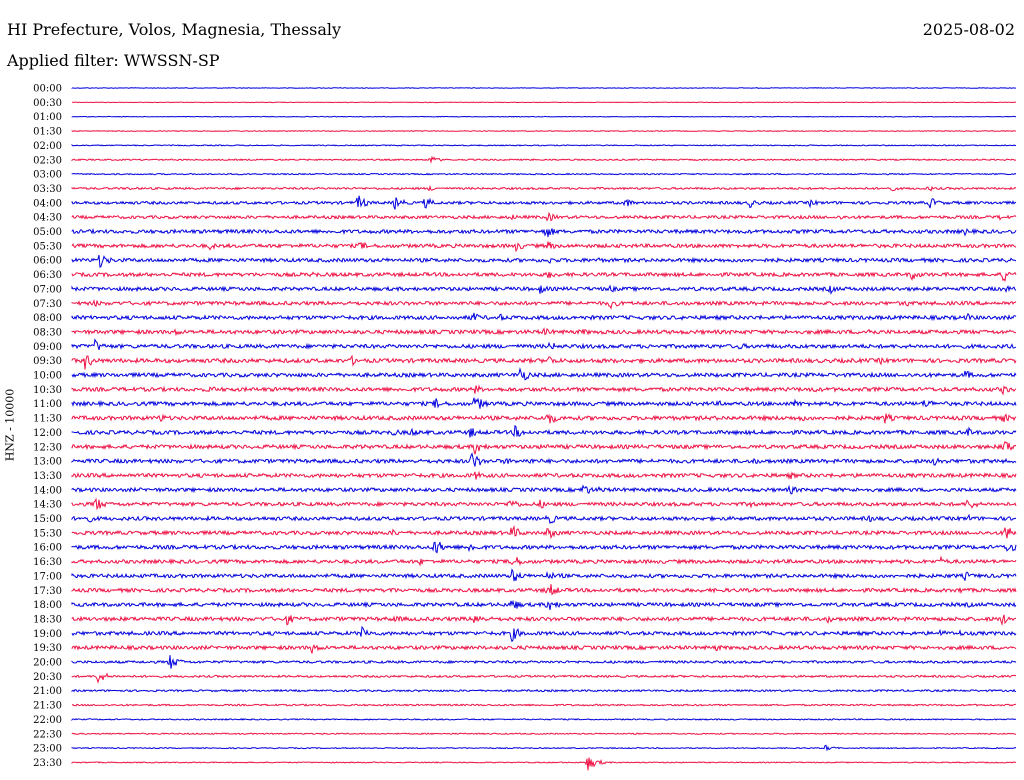  Describe the element at coordinates (47, 419) in the screenshot. I see `row-time-label: 11:30` at that location.